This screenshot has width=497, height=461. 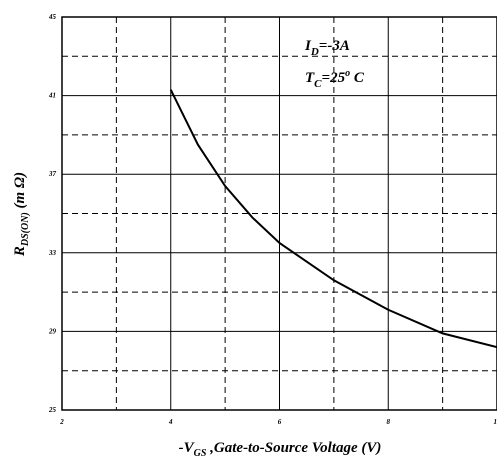 I want to click on annotation-text: T, so click(x=310, y=78).